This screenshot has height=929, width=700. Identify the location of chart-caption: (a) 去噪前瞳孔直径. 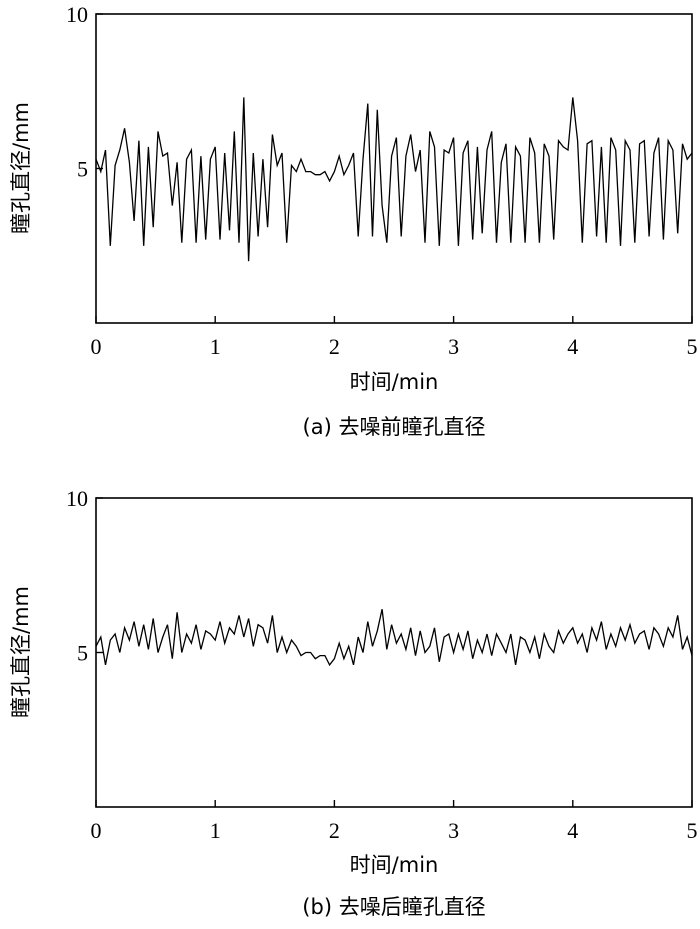
(394, 427).